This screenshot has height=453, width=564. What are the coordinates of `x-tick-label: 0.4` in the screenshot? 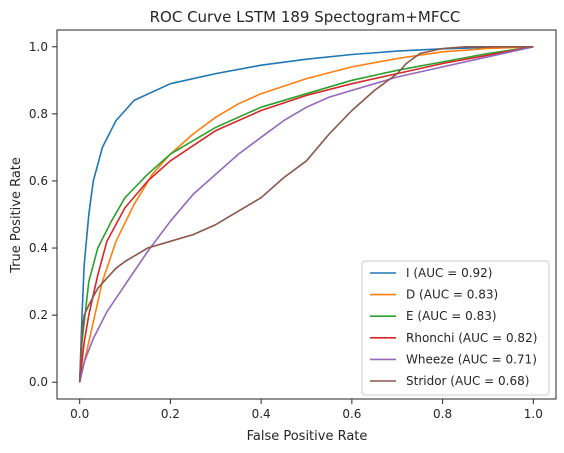 It's located at (261, 414).